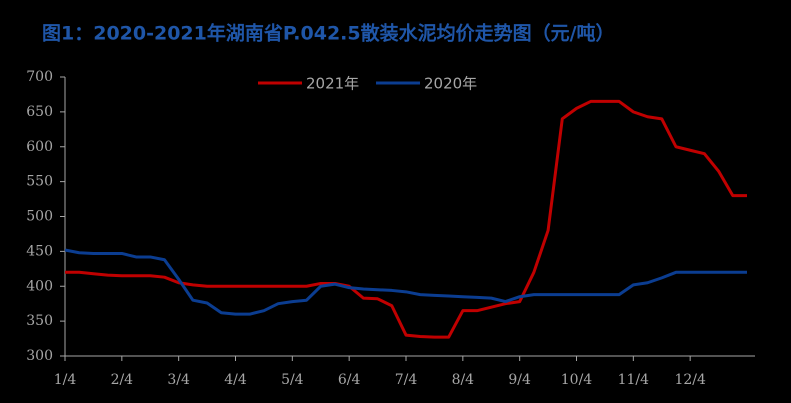 This screenshot has height=403, width=791. Describe the element at coordinates (235, 380) in the screenshot. I see `x-tick-label: 4/4` at that location.